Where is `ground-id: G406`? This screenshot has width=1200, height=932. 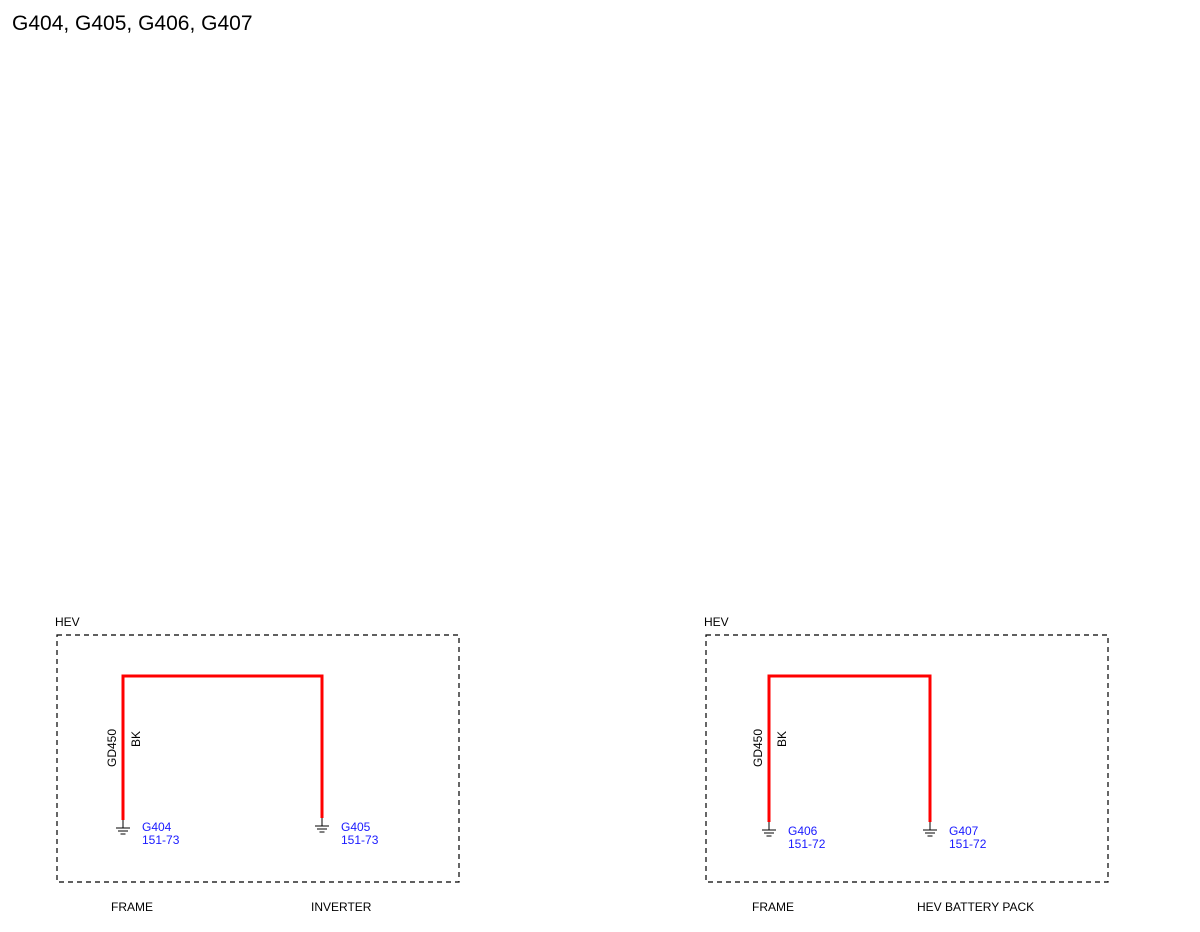 ground-id: G406 is located at coordinates (803, 831).